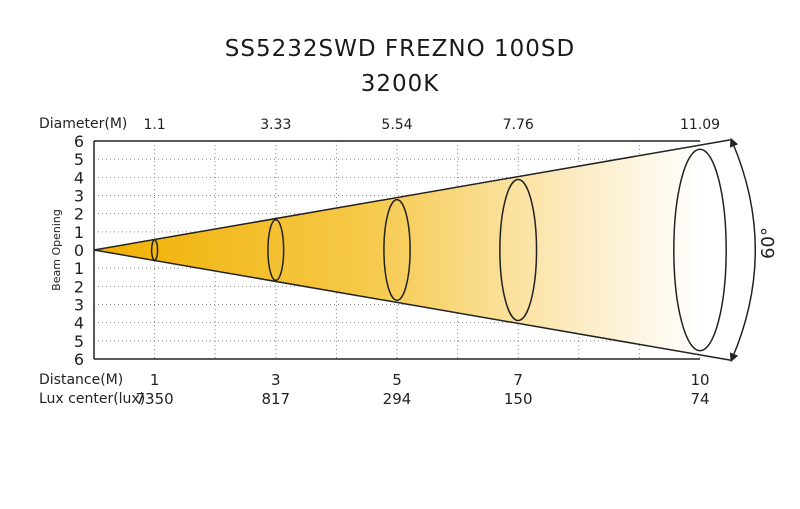  Describe the element at coordinates (396, 125) in the screenshot. I see `diameter-value: 5.54` at that location.